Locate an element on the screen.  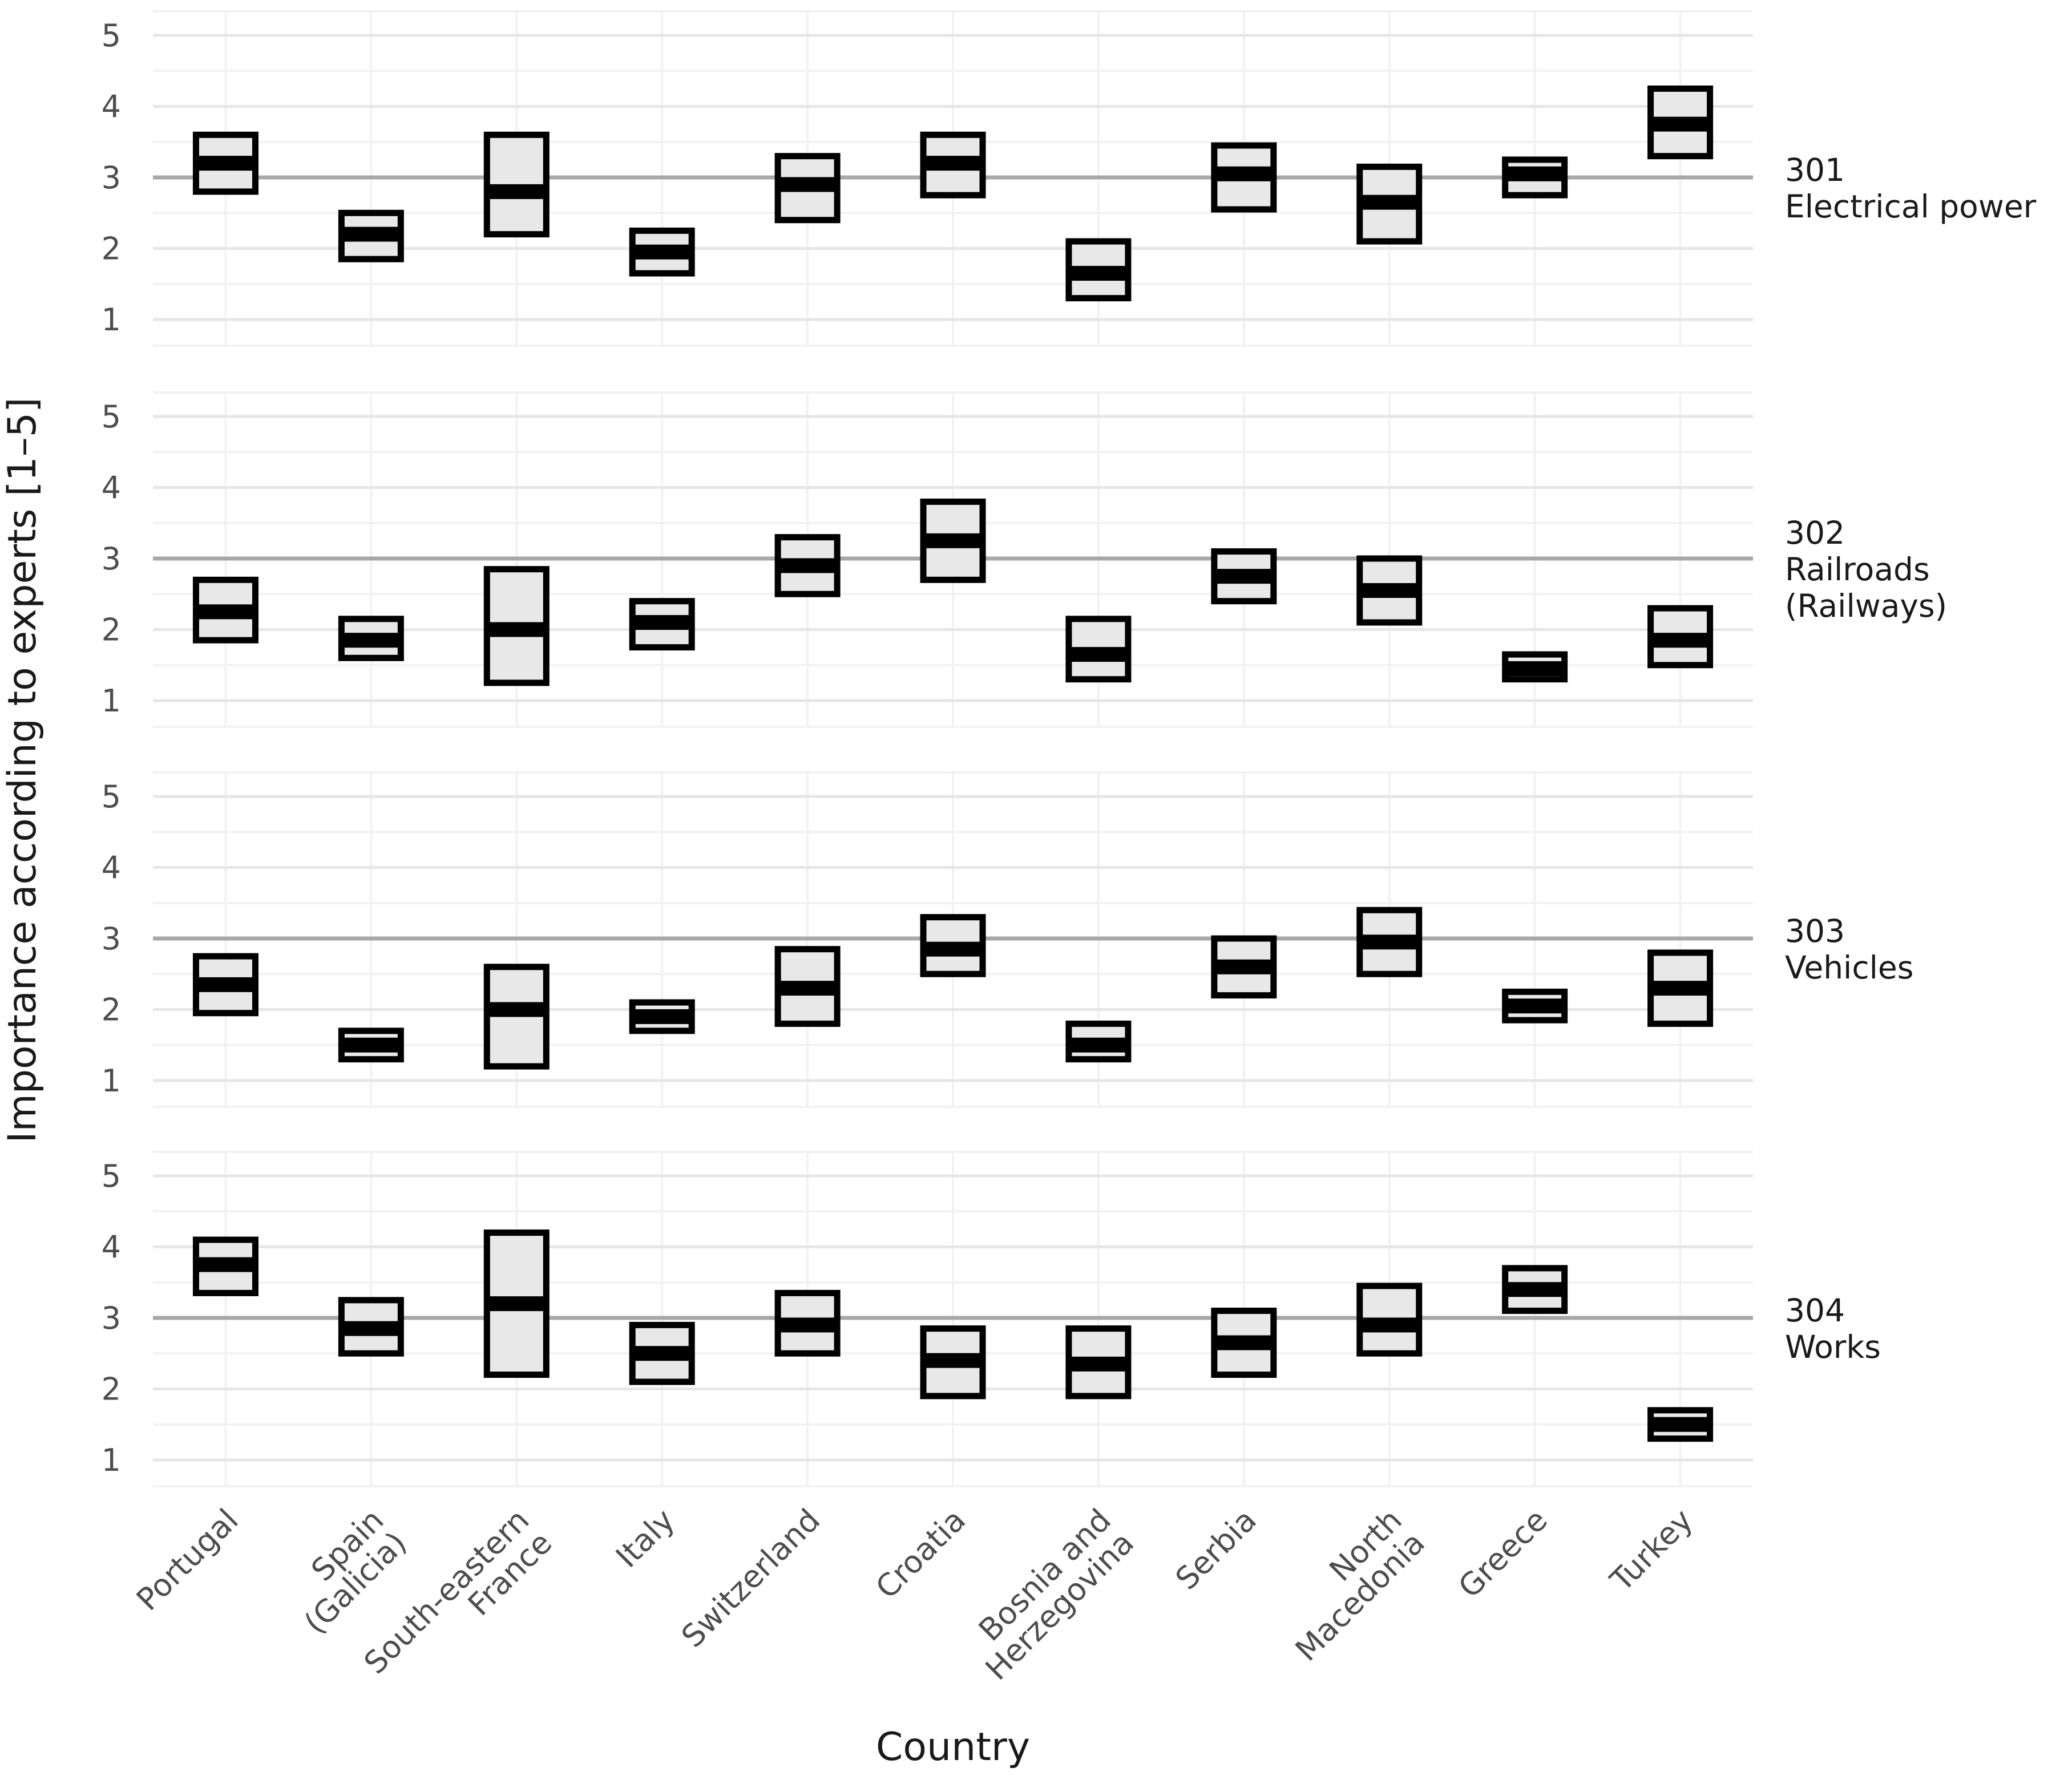
x-tick-label: Greece is located at coordinates (1502, 1553).